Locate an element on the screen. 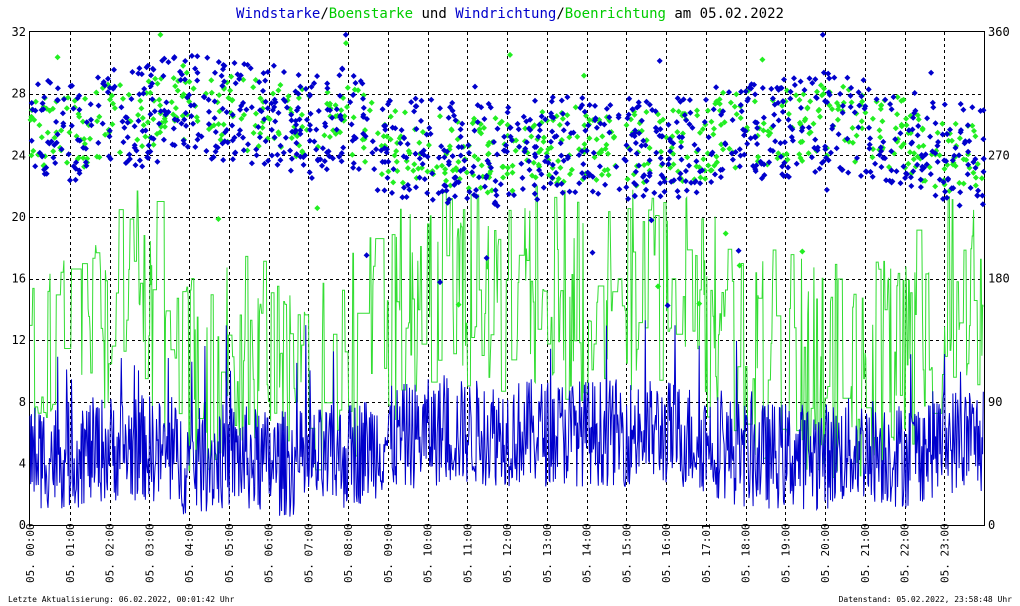 This screenshot has height=606, width=1020. y-left-tick-label: 28 is located at coordinates (19, 94).